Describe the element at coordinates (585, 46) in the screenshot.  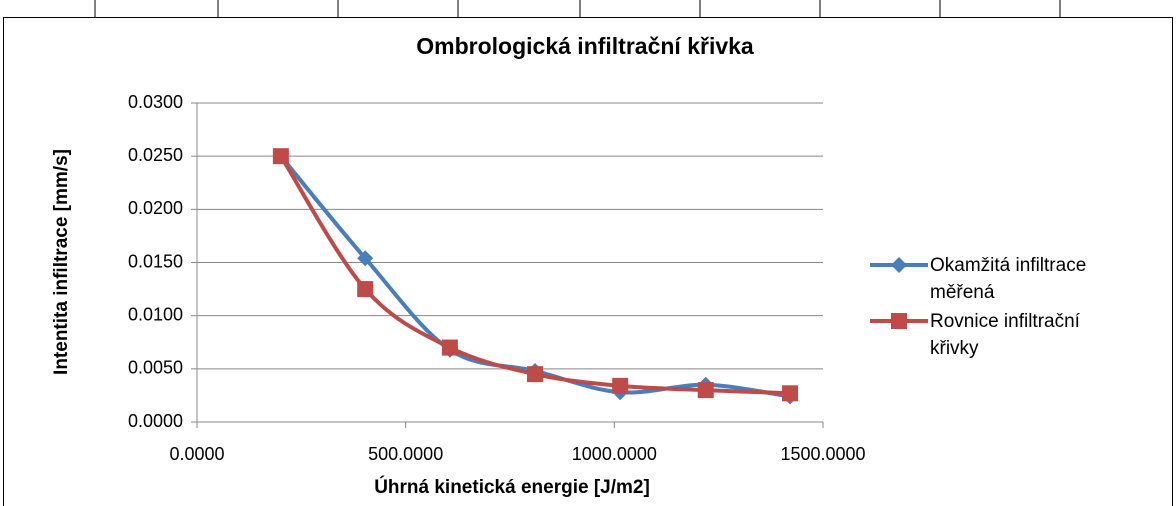
I see `chart-title: Ombrologická infiltrační křivka` at that location.